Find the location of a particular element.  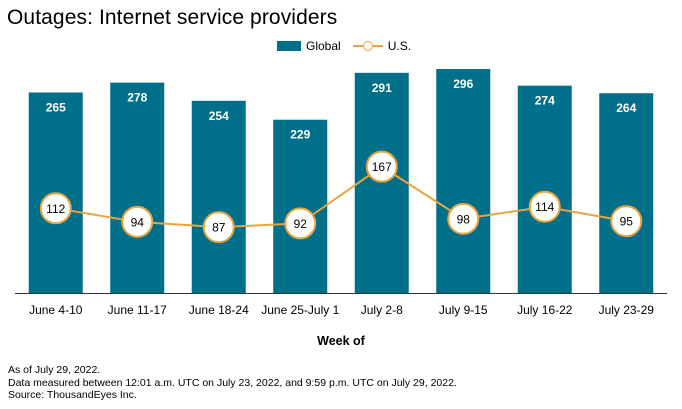

x-tick-label: July 2-8 is located at coordinates (382, 310).